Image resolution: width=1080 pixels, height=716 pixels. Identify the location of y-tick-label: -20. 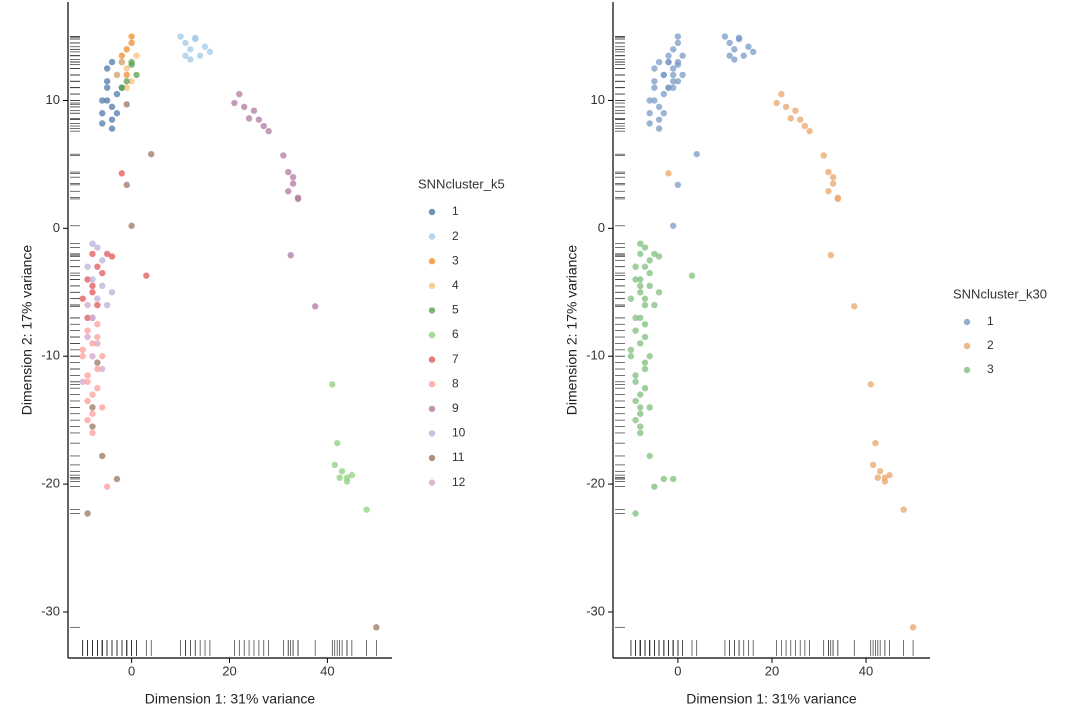
(595, 483).